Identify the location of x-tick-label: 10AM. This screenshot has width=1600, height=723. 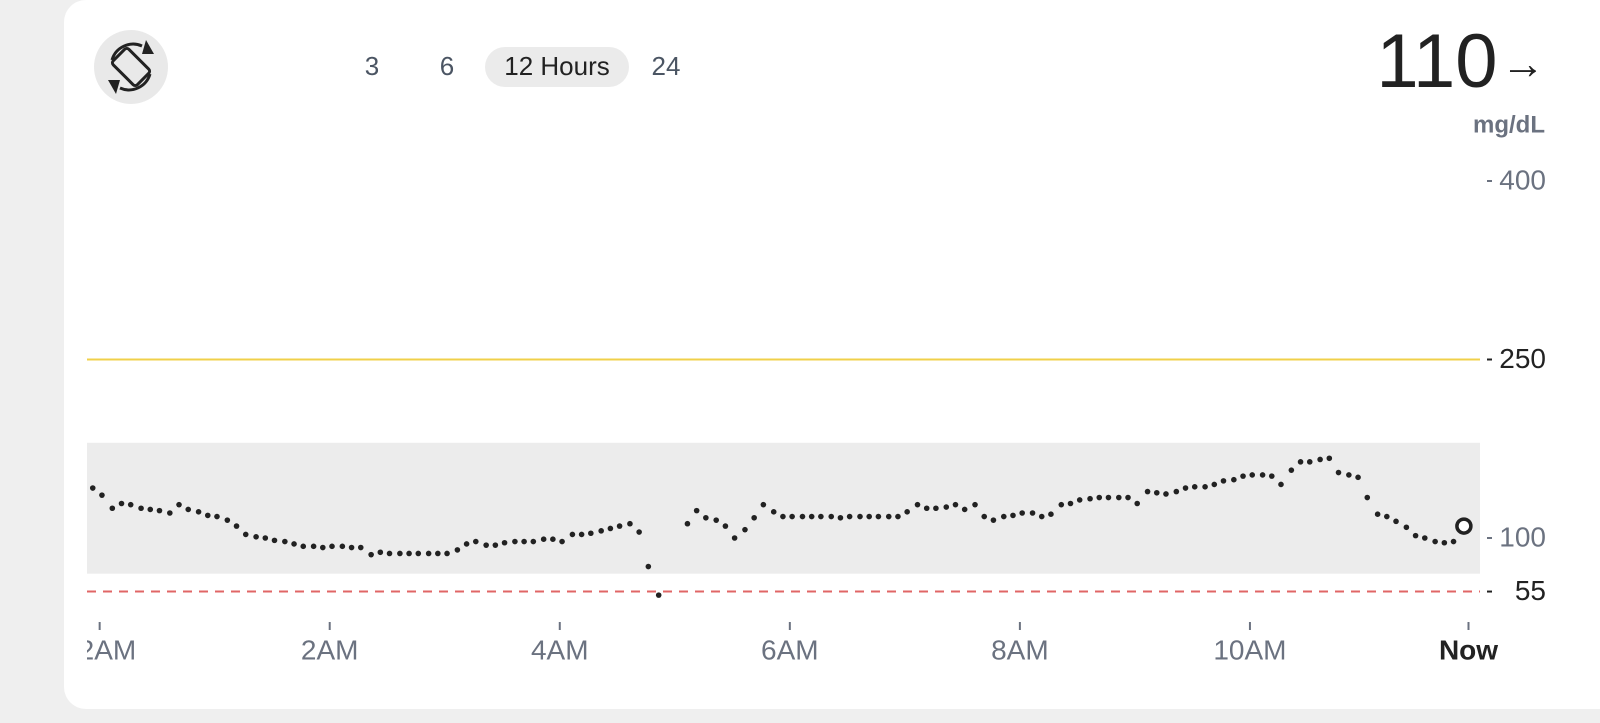
(1249, 649).